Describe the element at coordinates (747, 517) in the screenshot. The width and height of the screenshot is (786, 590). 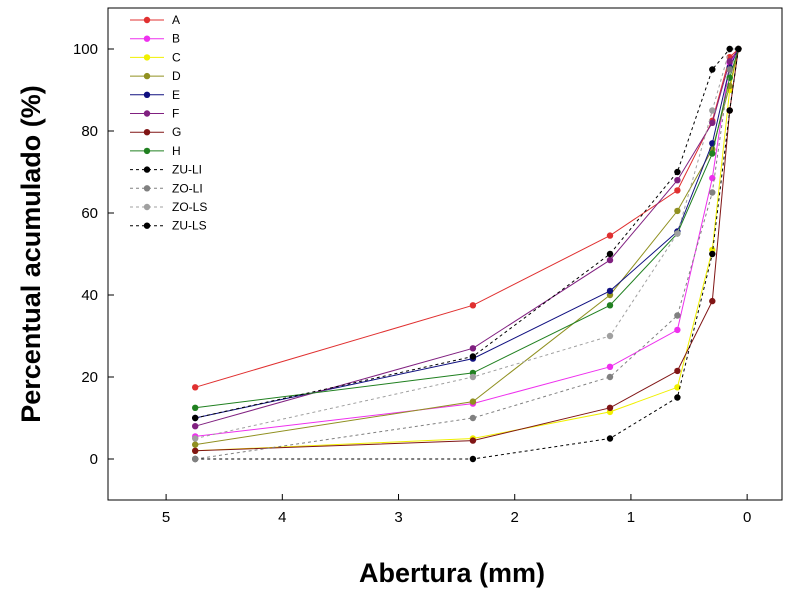
I see `x-tick-label: 0` at that location.